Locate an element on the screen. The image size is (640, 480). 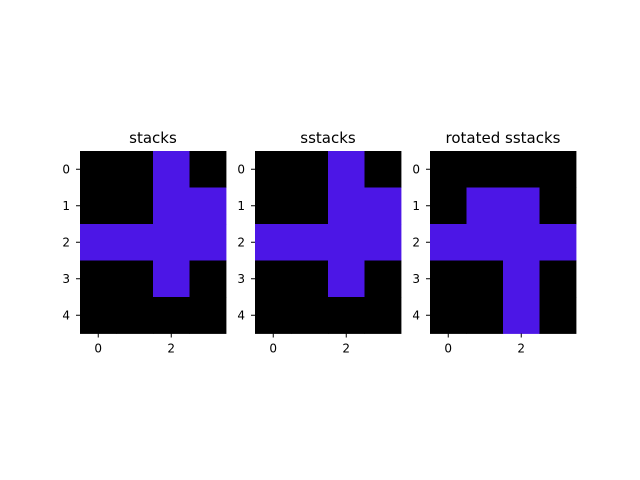
heatmap-panel-1: sstacks 0 1 2 3 4 0 2 is located at coordinates (319, 242).